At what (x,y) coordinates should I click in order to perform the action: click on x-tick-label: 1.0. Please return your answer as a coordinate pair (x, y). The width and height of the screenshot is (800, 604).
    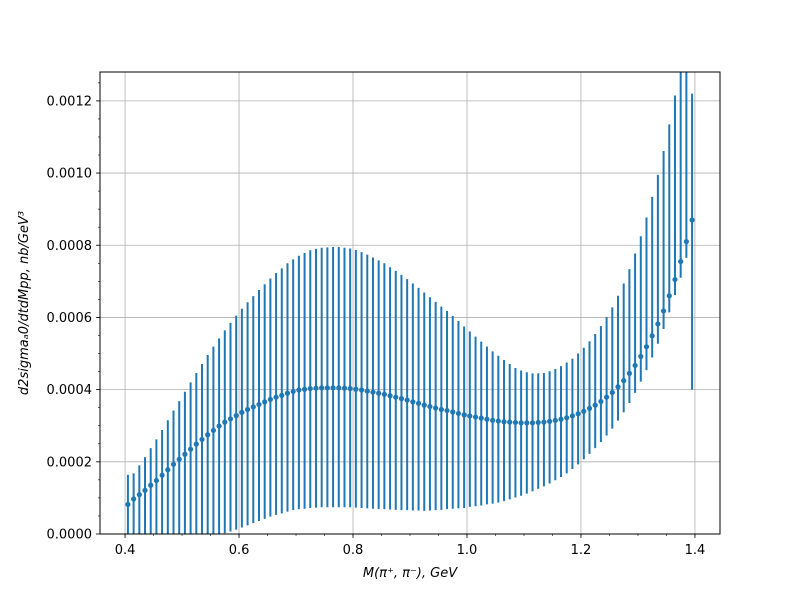
    Looking at the image, I should click on (467, 550).